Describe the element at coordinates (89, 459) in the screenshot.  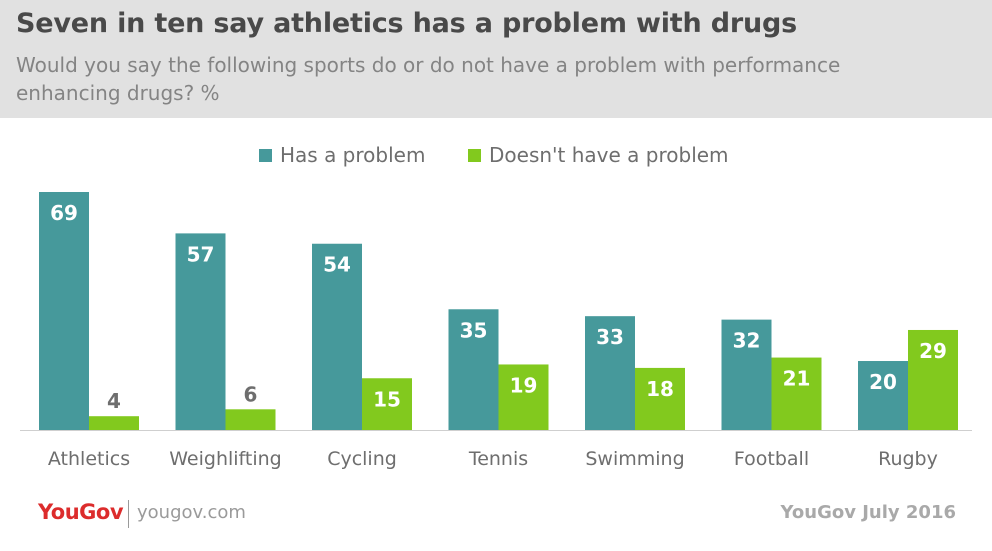
I see `category-label: Athletics` at that location.